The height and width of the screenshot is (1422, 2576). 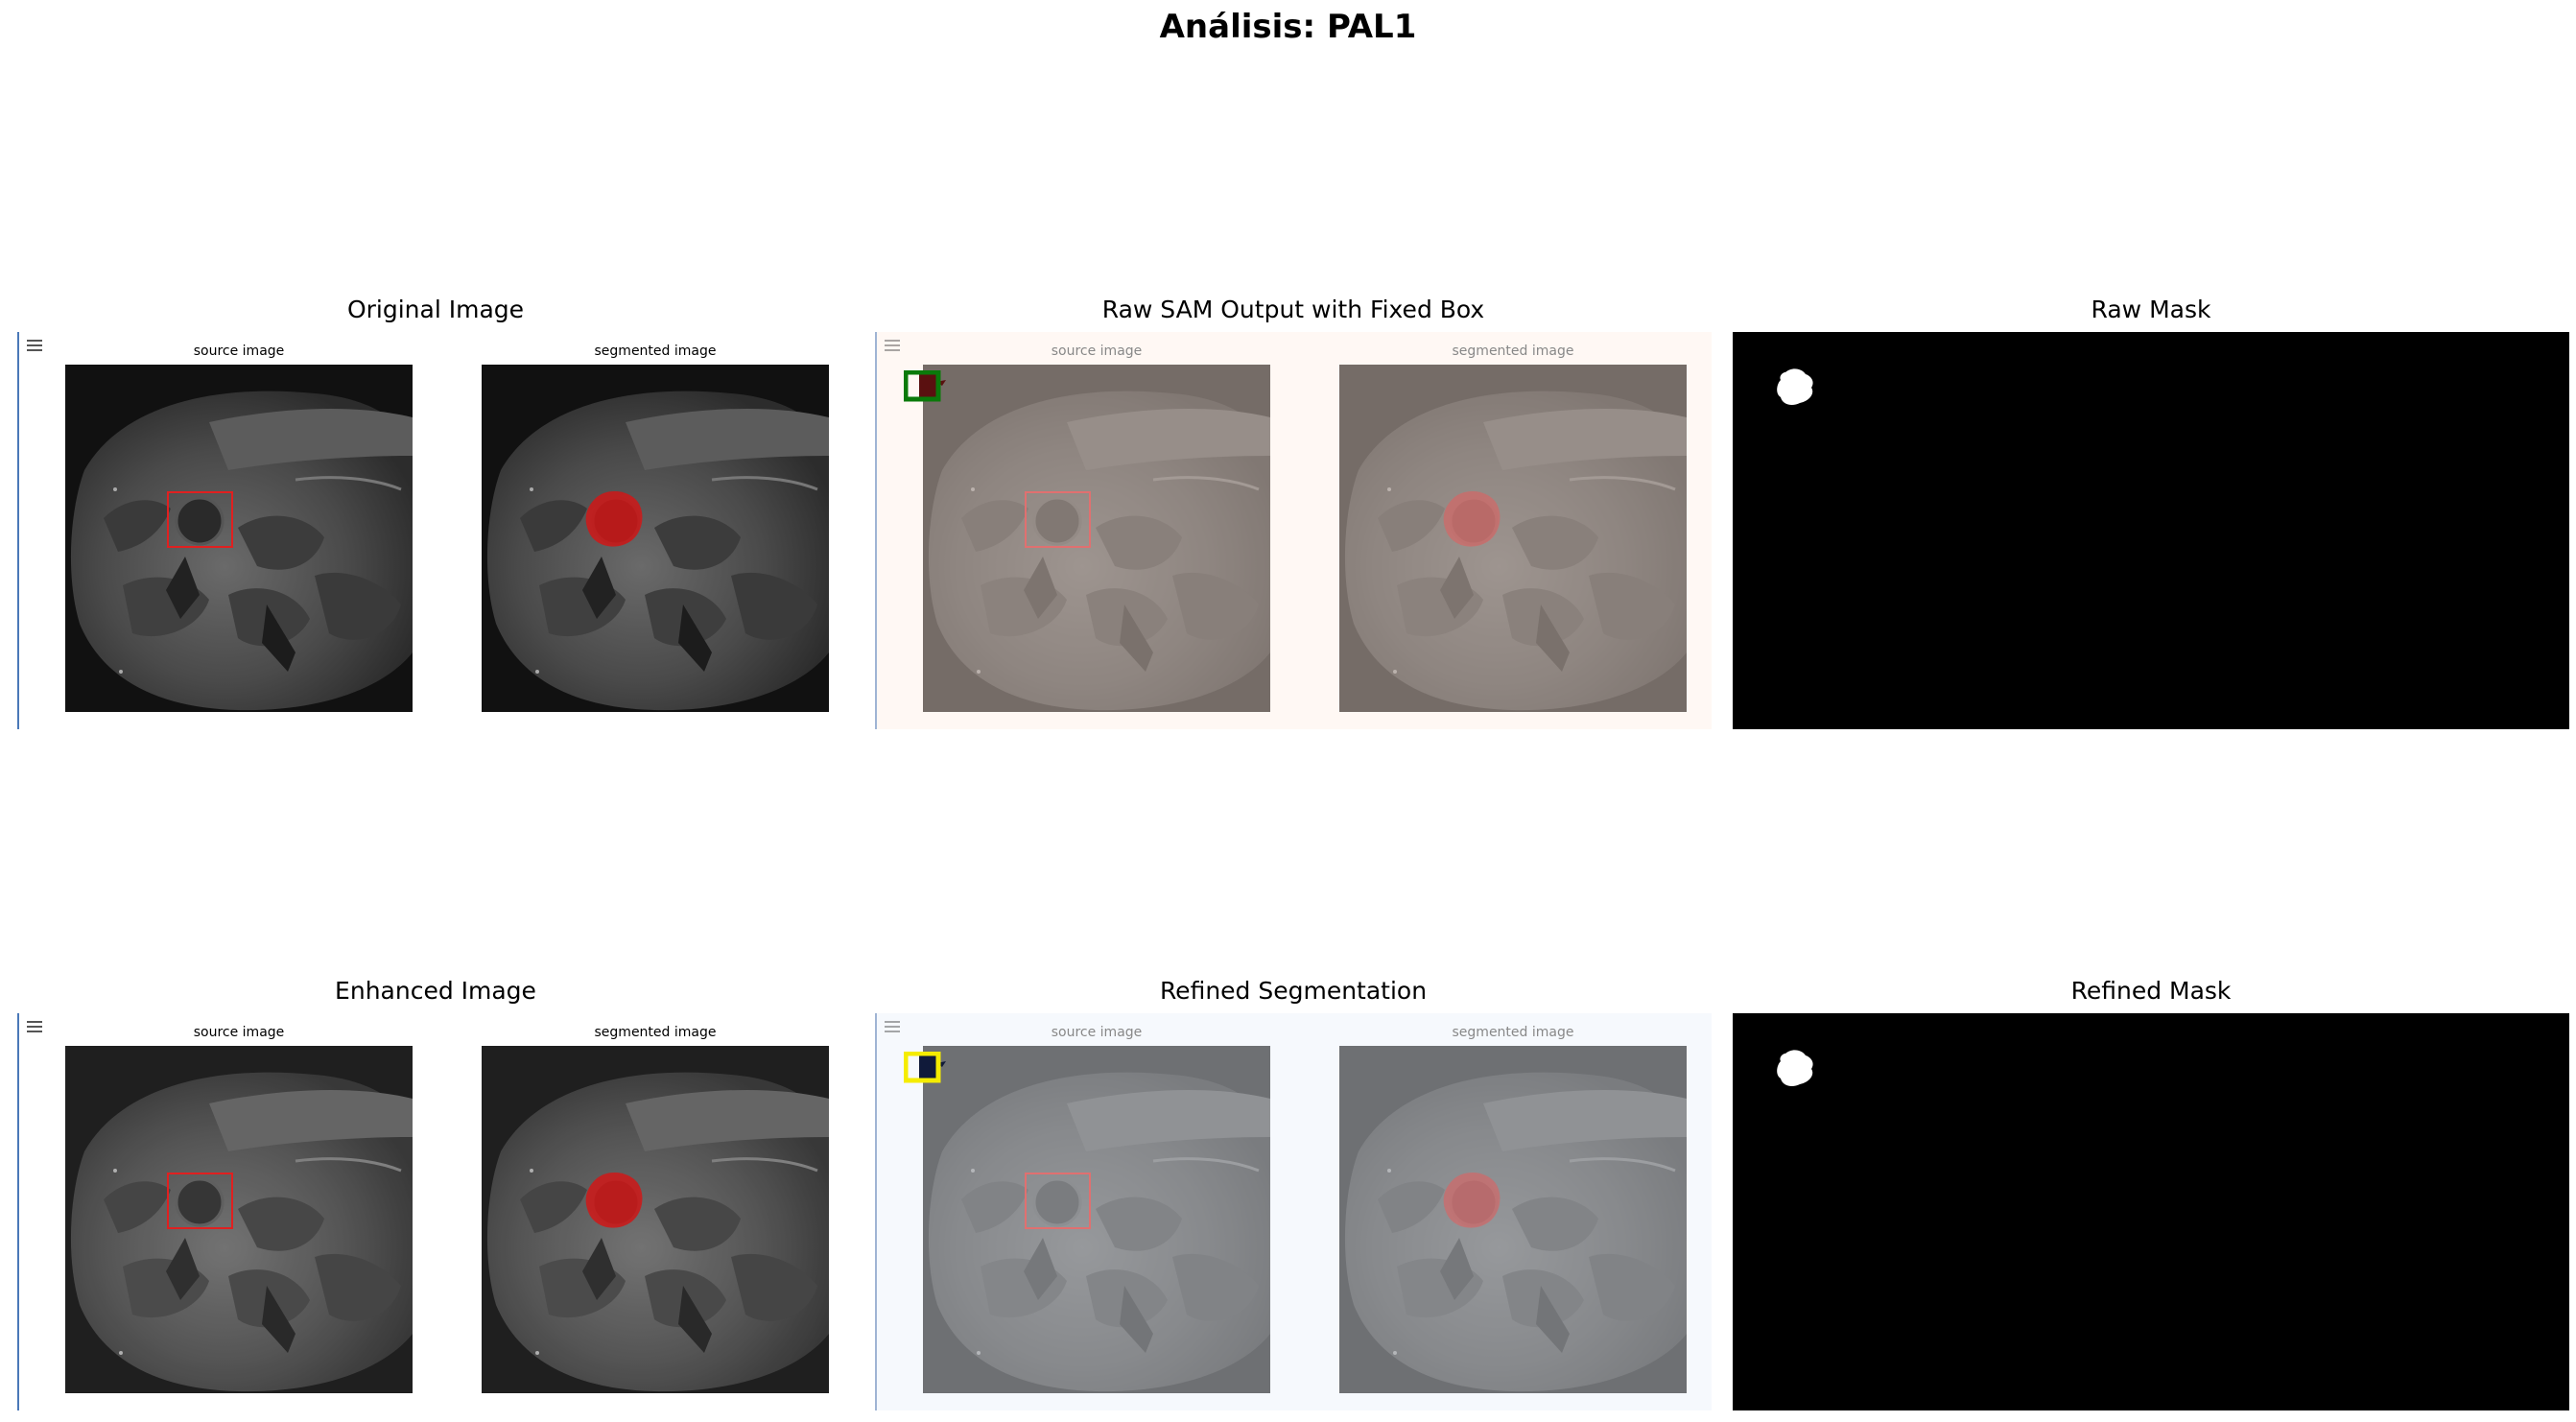 I want to click on panel-refined-mask: Refined Mask, so click(x=2151, y=1193).